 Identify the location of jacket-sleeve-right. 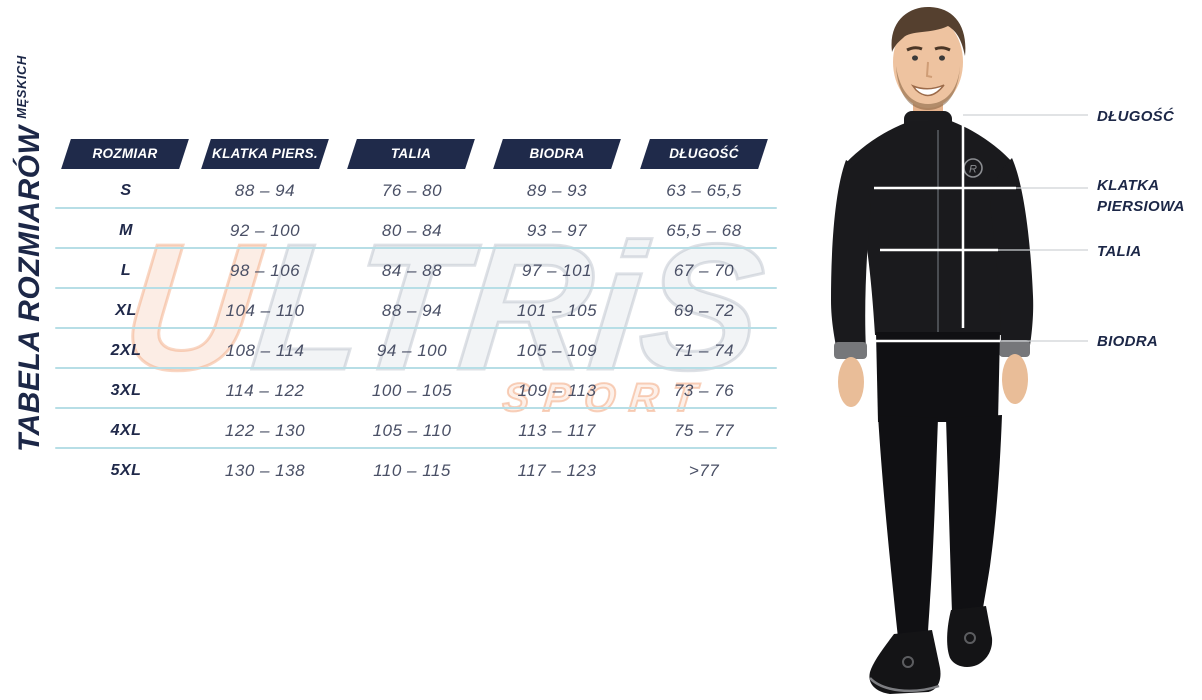
(1012, 255).